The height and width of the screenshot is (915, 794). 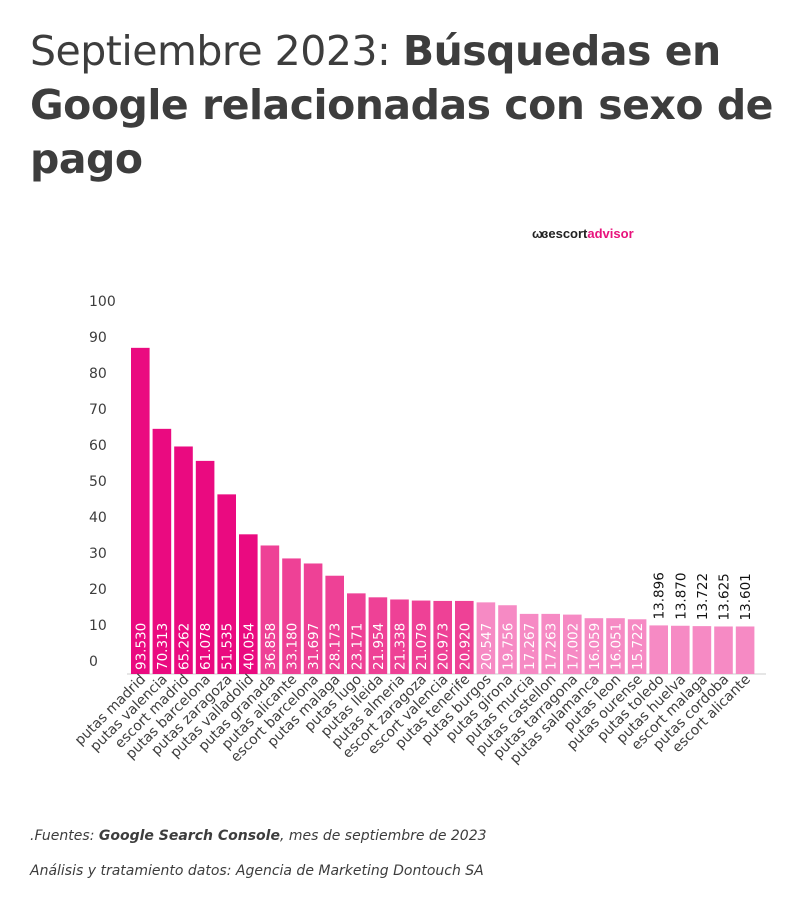 What do you see at coordinates (660, 595) in the screenshot?
I see `data-label: 13.896` at bounding box center [660, 595].